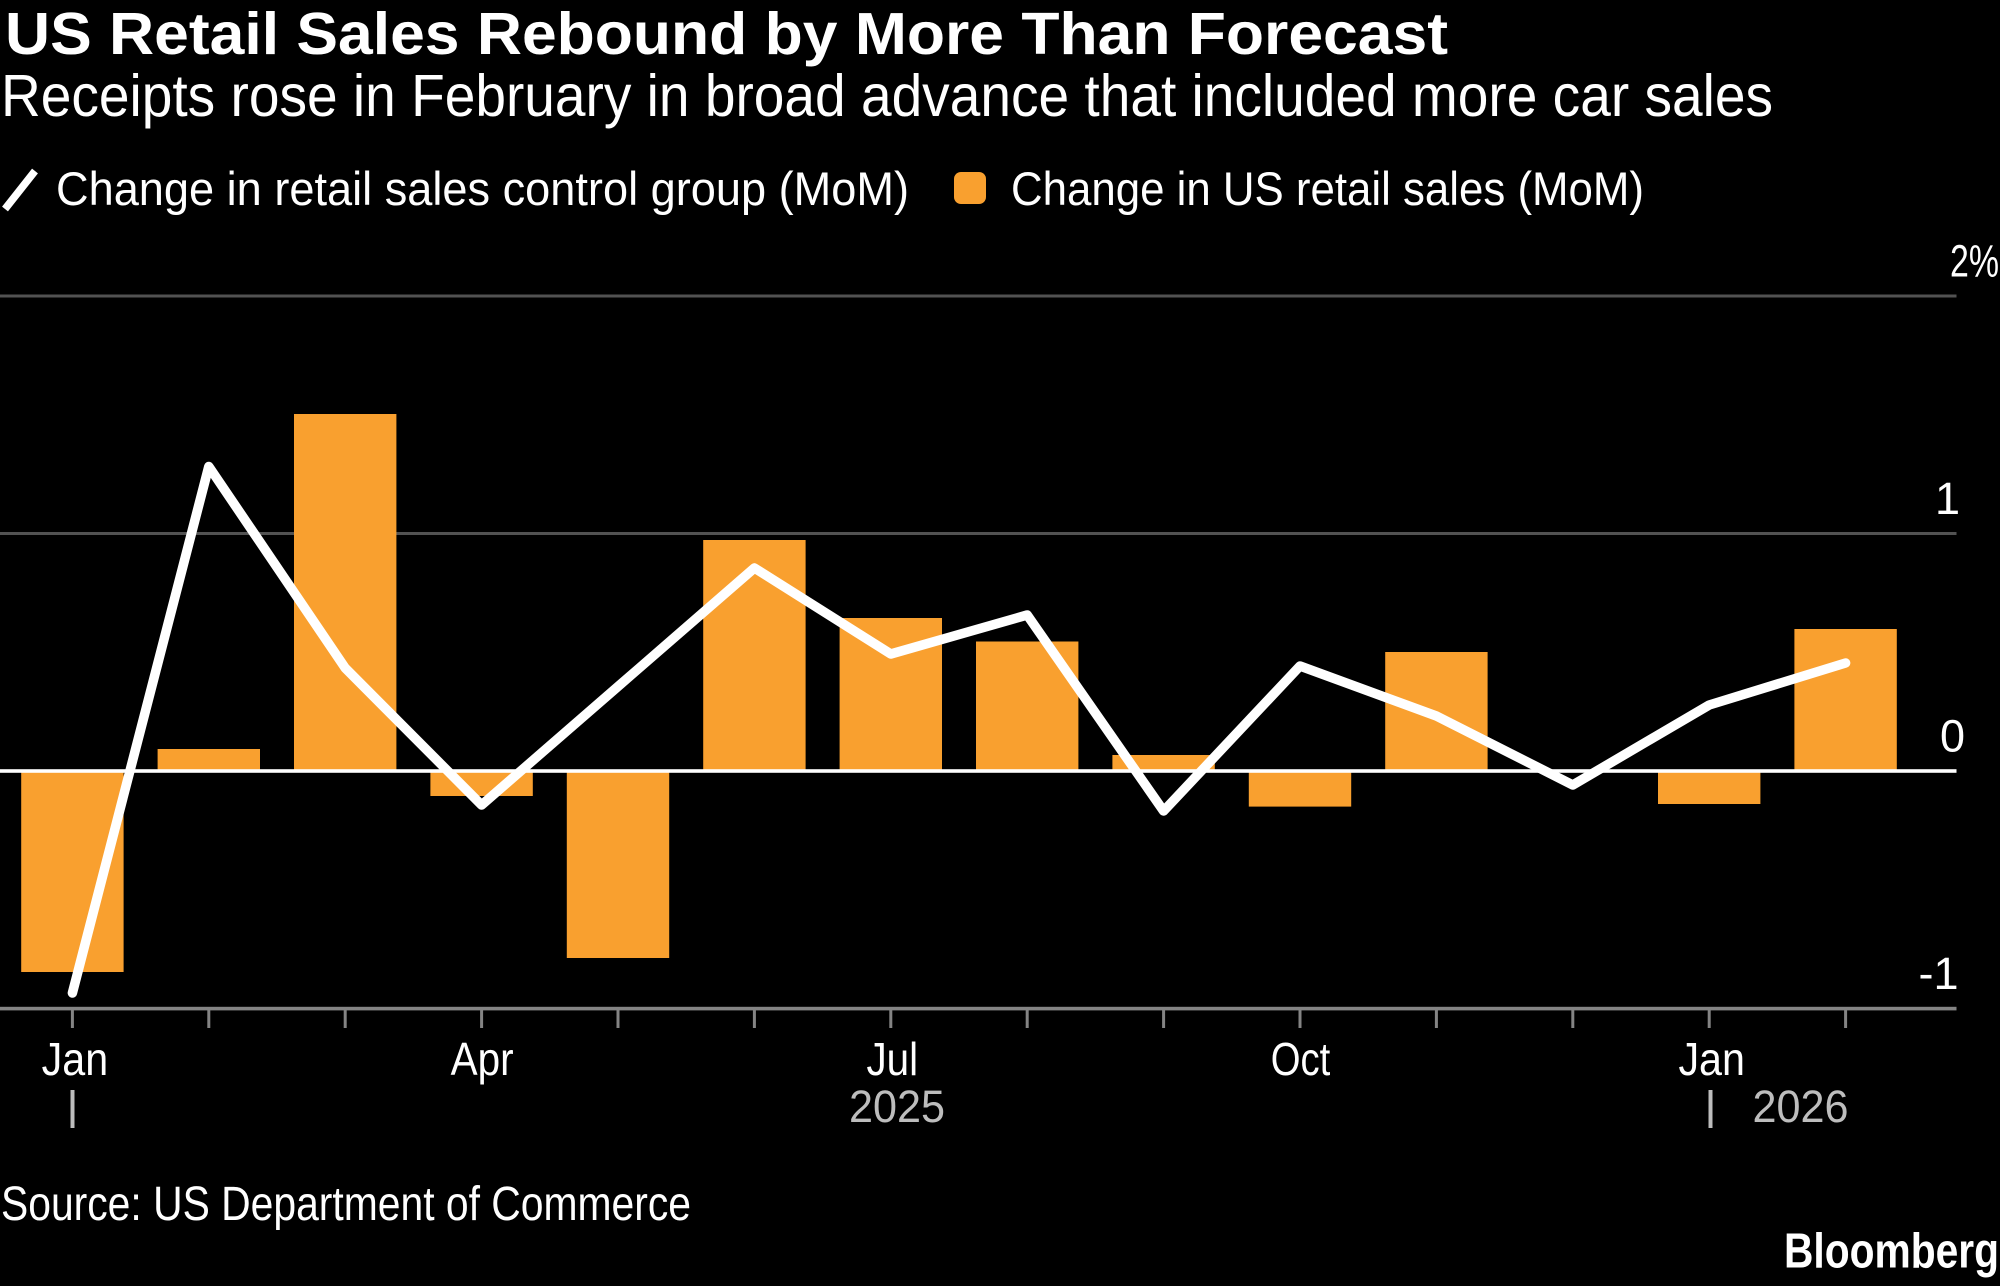 The width and height of the screenshot is (2000, 1286). What do you see at coordinates (1301, 1059) in the screenshot?
I see `svg-text: Oct` at bounding box center [1301, 1059].